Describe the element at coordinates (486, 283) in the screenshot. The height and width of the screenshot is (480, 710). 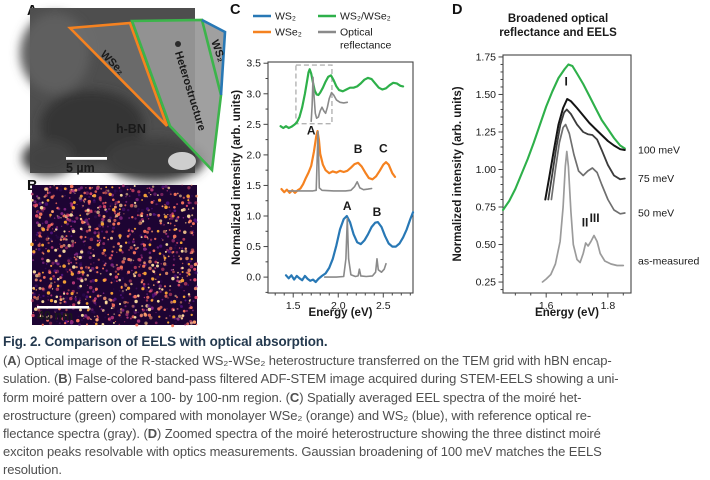
I see `y-tick-label: 0.25` at that location.